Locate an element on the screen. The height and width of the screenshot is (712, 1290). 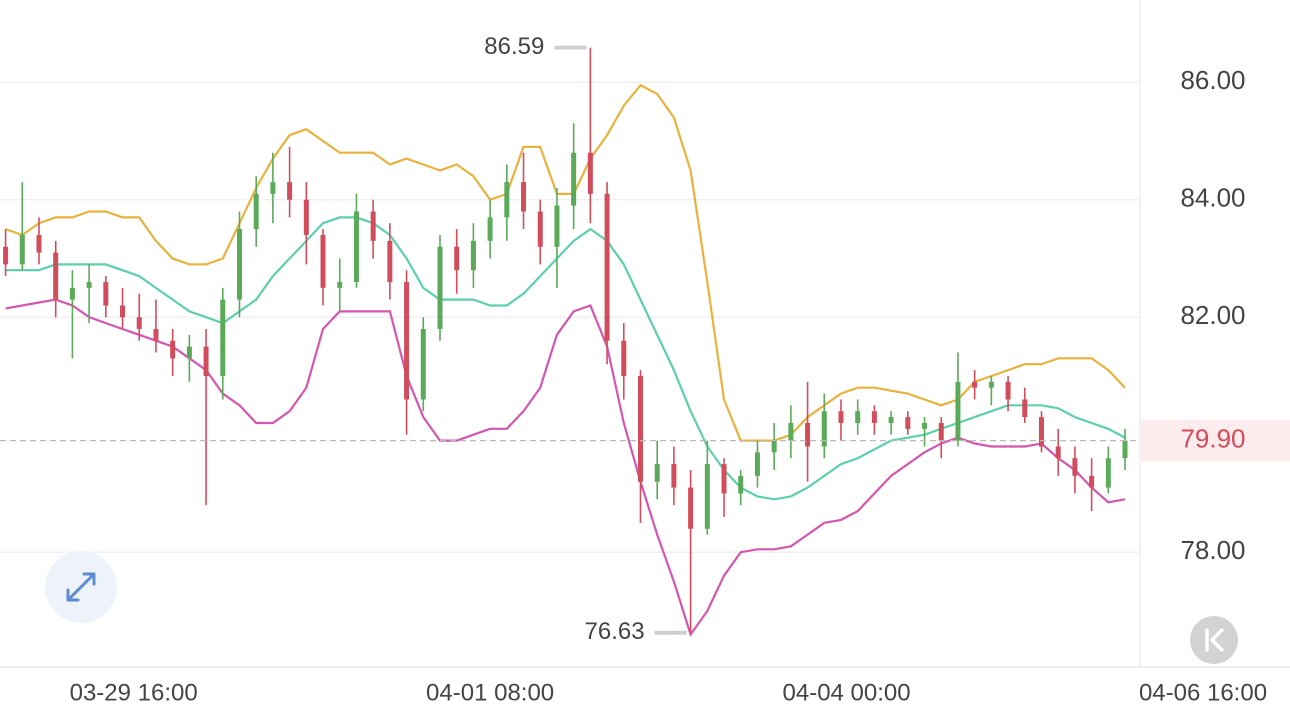
min-label: 76.63 is located at coordinates (615, 631).